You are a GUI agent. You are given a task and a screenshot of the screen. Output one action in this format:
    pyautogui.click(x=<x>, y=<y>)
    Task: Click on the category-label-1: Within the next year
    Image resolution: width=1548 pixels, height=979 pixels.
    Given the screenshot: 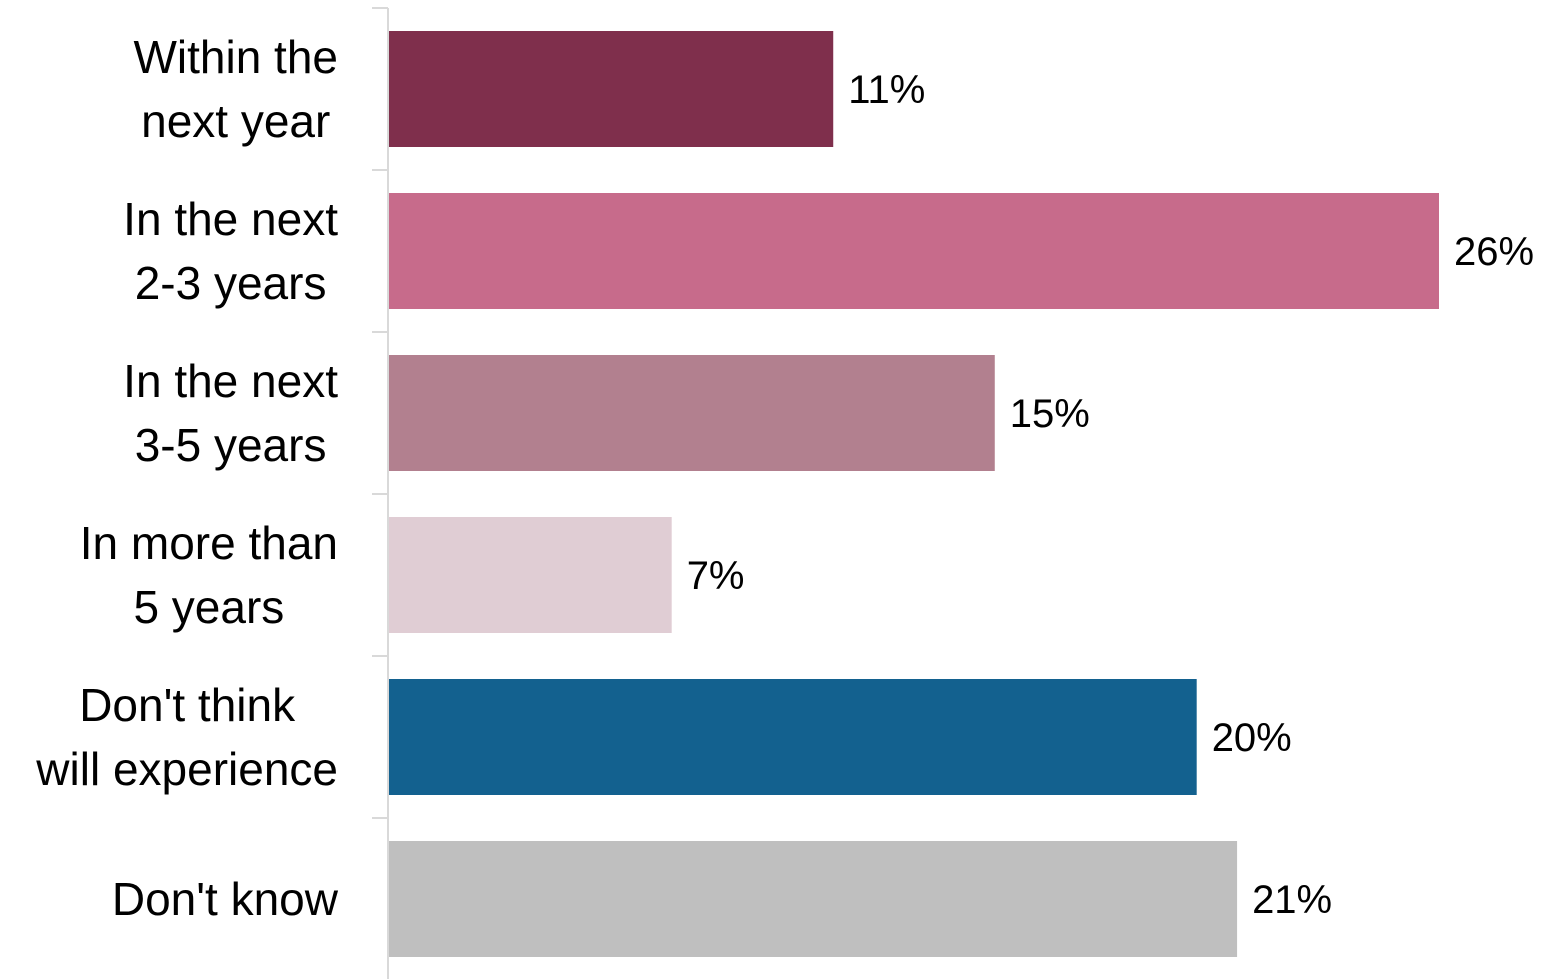 What is the action you would take?
    pyautogui.click(x=235, y=89)
    